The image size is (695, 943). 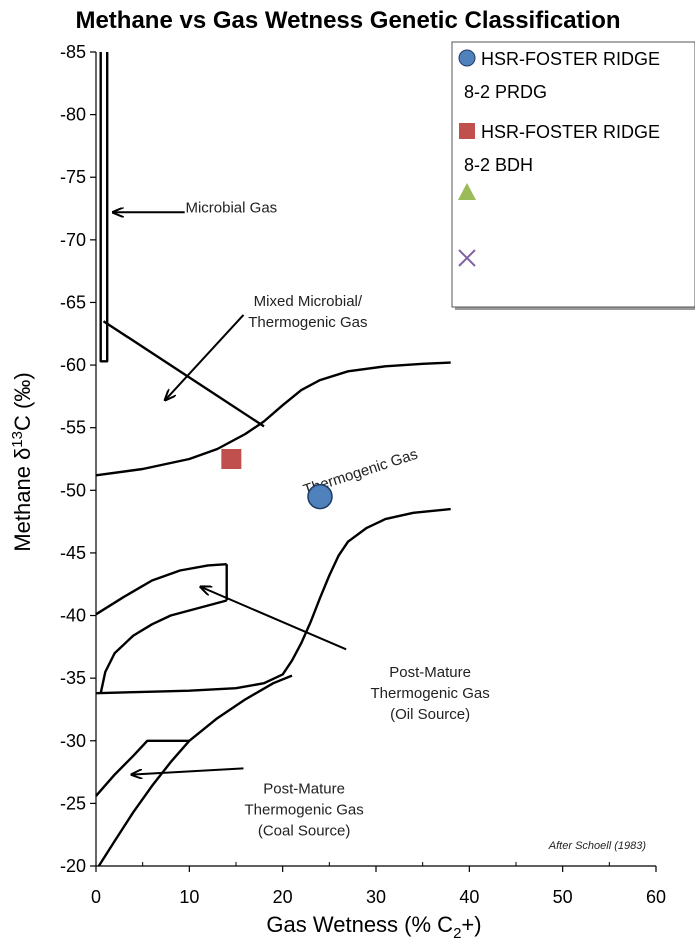 What do you see at coordinates (189, 897) in the screenshot?
I see `x-tick-label: 10` at bounding box center [189, 897].